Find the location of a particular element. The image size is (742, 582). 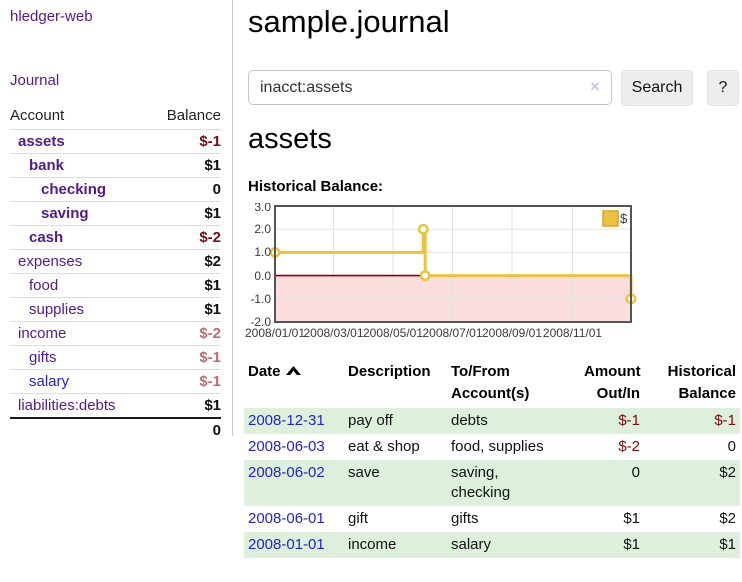

transaction-date-link: 2008-12-31 is located at coordinates (286, 420).